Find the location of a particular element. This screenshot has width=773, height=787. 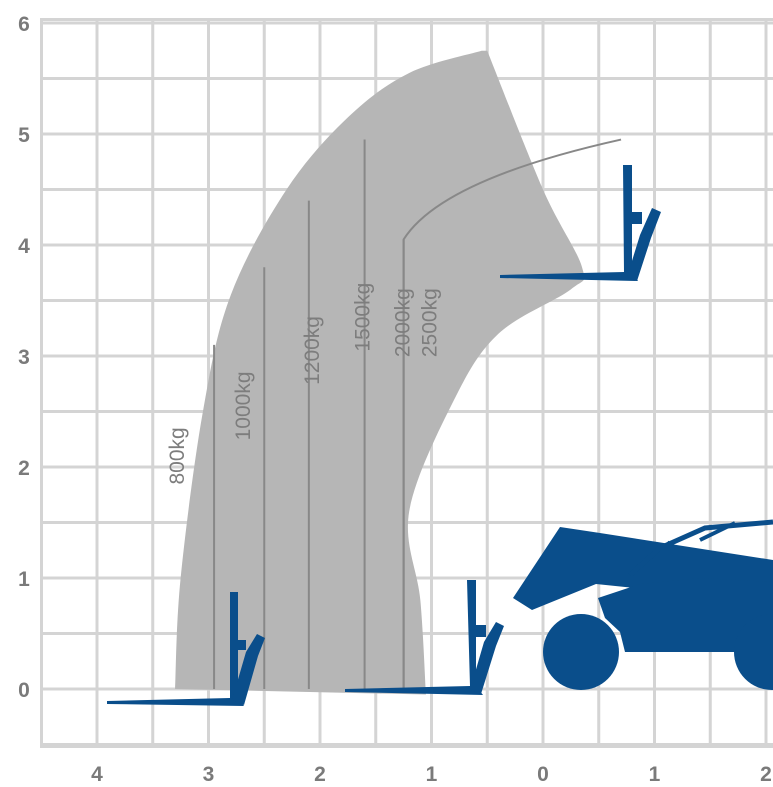

chassis is located at coordinates (685, 619).